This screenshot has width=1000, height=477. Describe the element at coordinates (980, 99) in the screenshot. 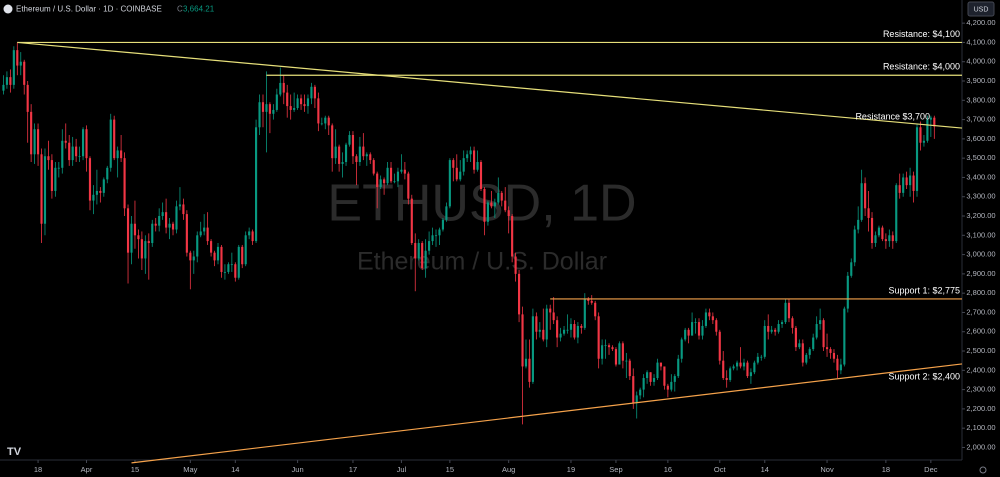

I see `y-tick-label: 3,800.00` at that location.